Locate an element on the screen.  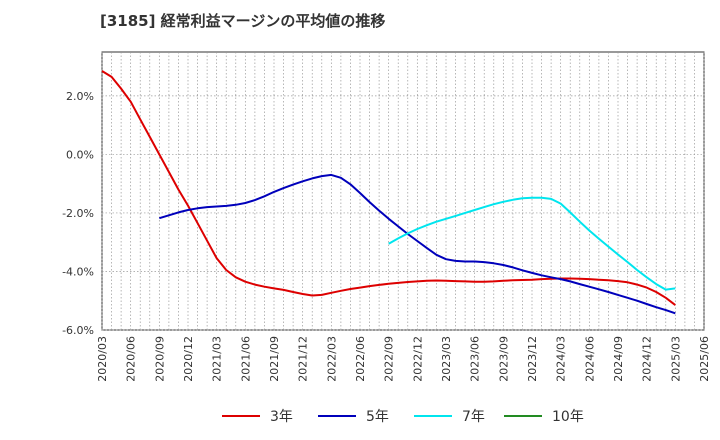
x-tick-label: 2020/12 is located at coordinates (188, 359).